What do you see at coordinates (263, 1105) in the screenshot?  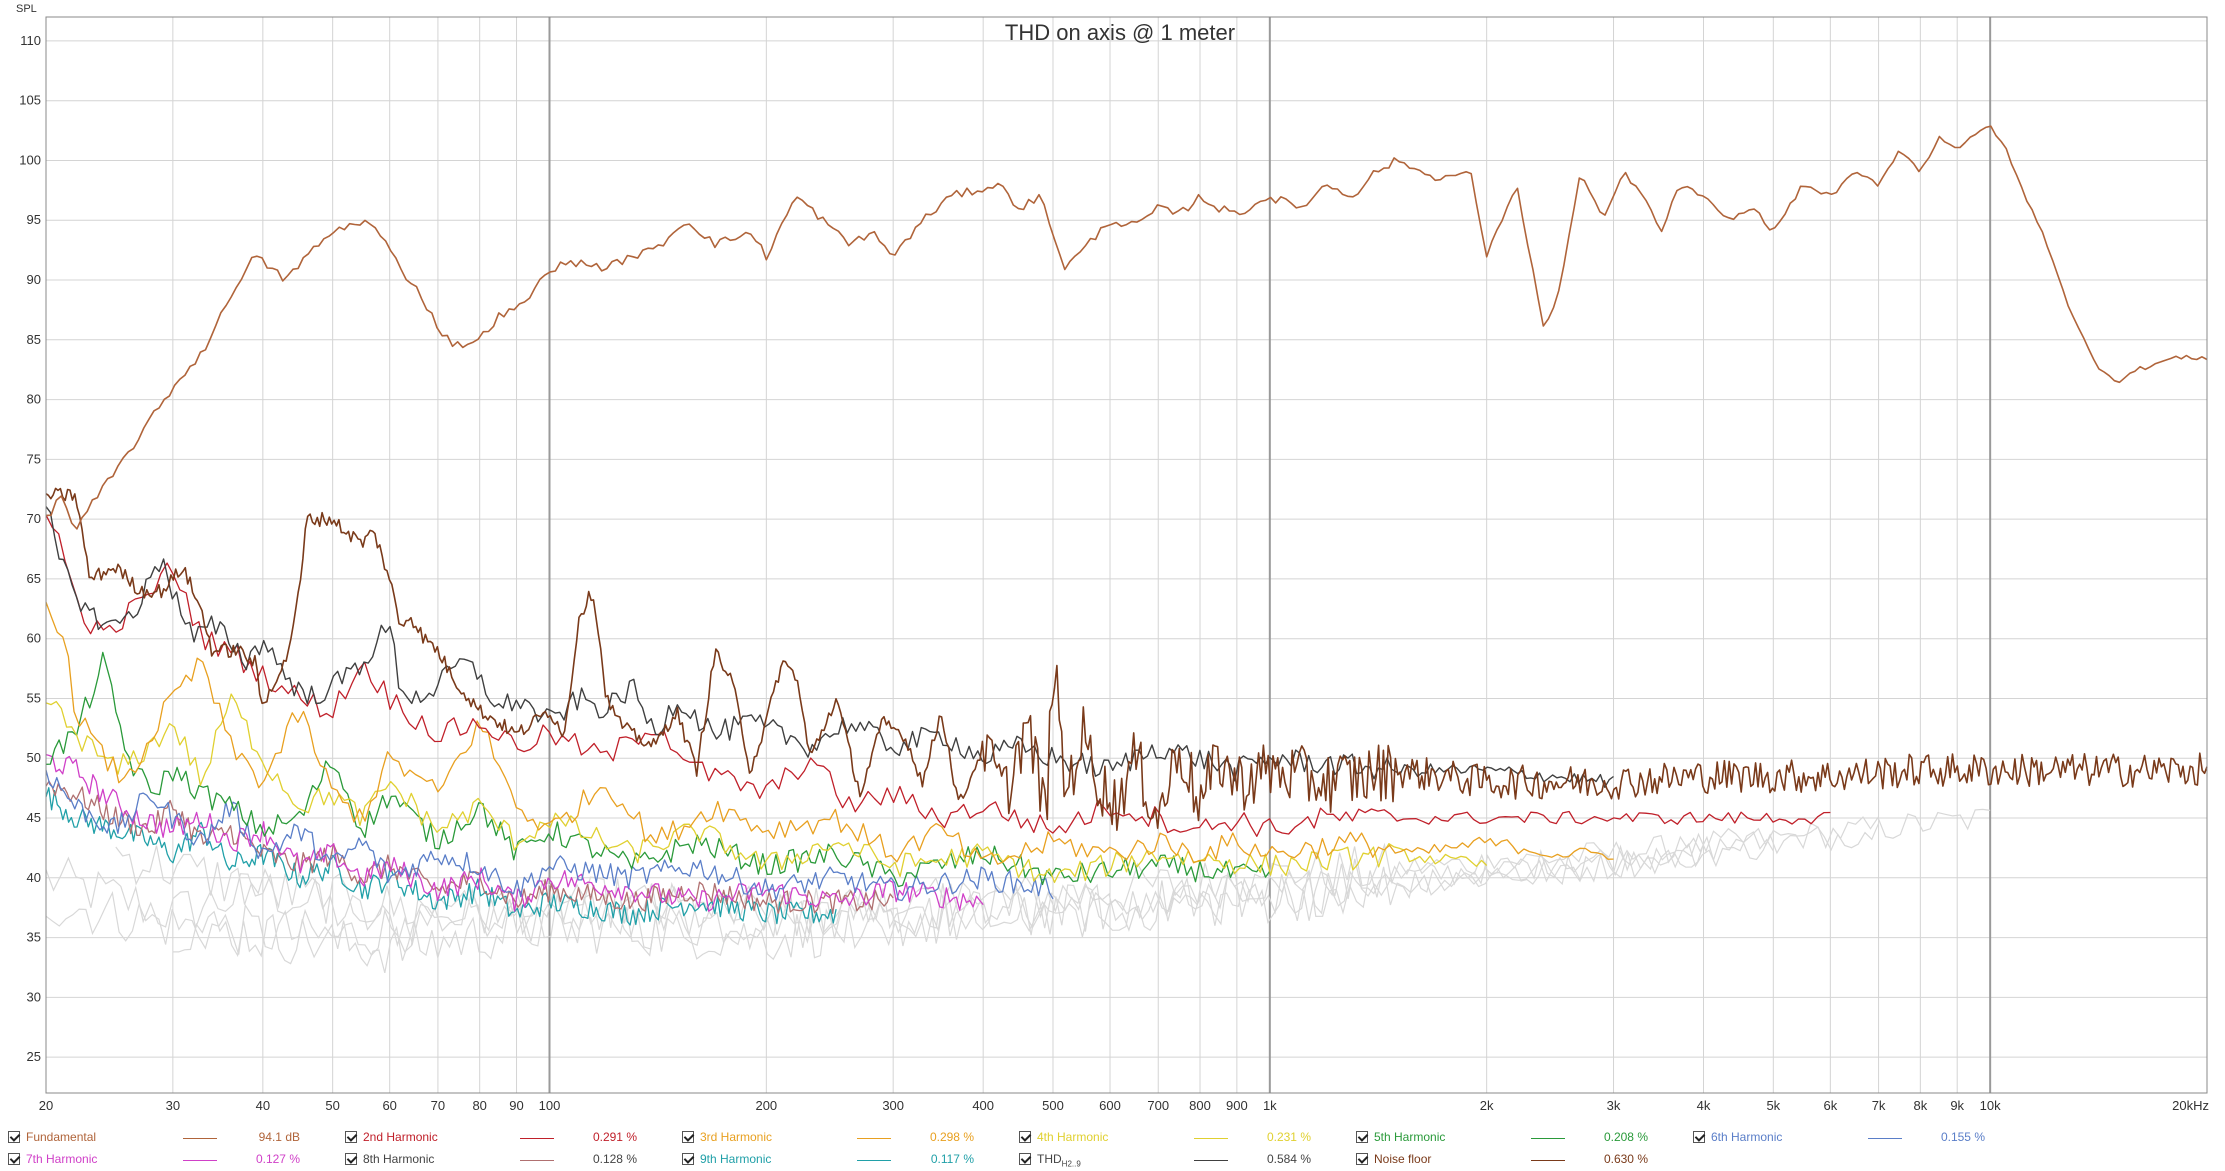 I see `x-tick-label: 40` at bounding box center [263, 1105].